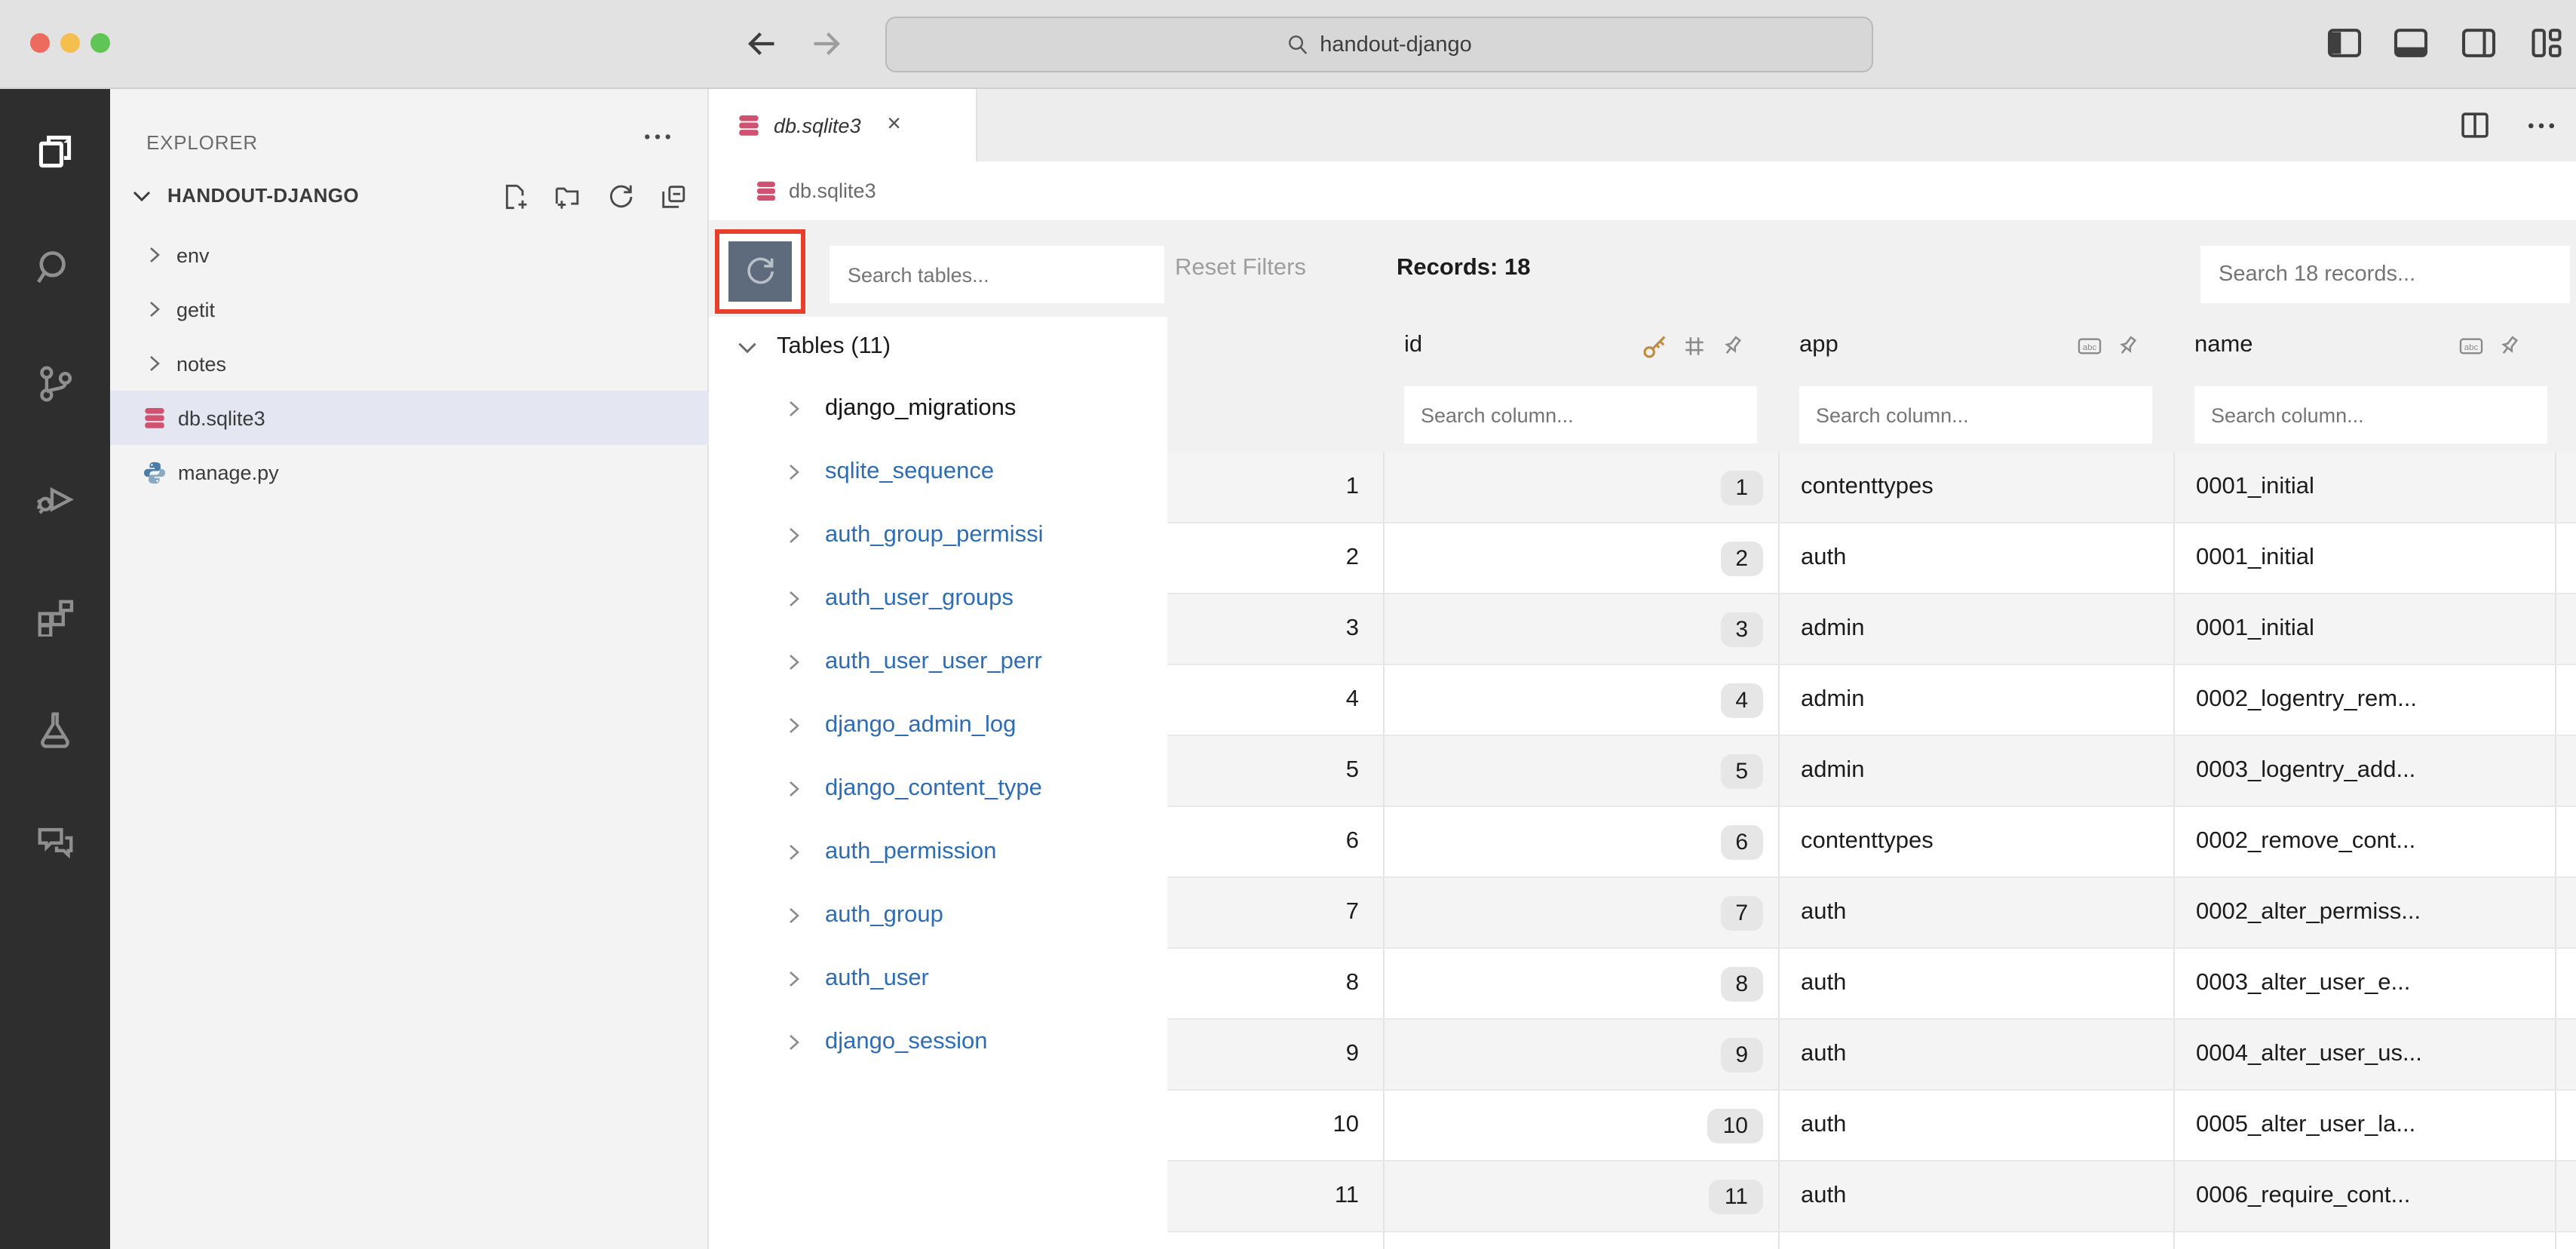 The image size is (2576, 1249). What do you see at coordinates (2541, 125) in the screenshot?
I see `editor-more-actions-icon` at bounding box center [2541, 125].